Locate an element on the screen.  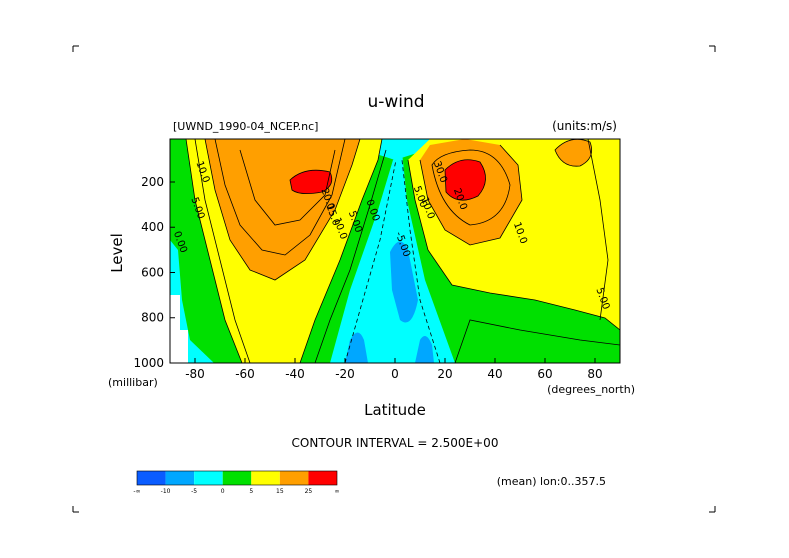
y-tick-label: 600 is located at coordinates (152, 272).